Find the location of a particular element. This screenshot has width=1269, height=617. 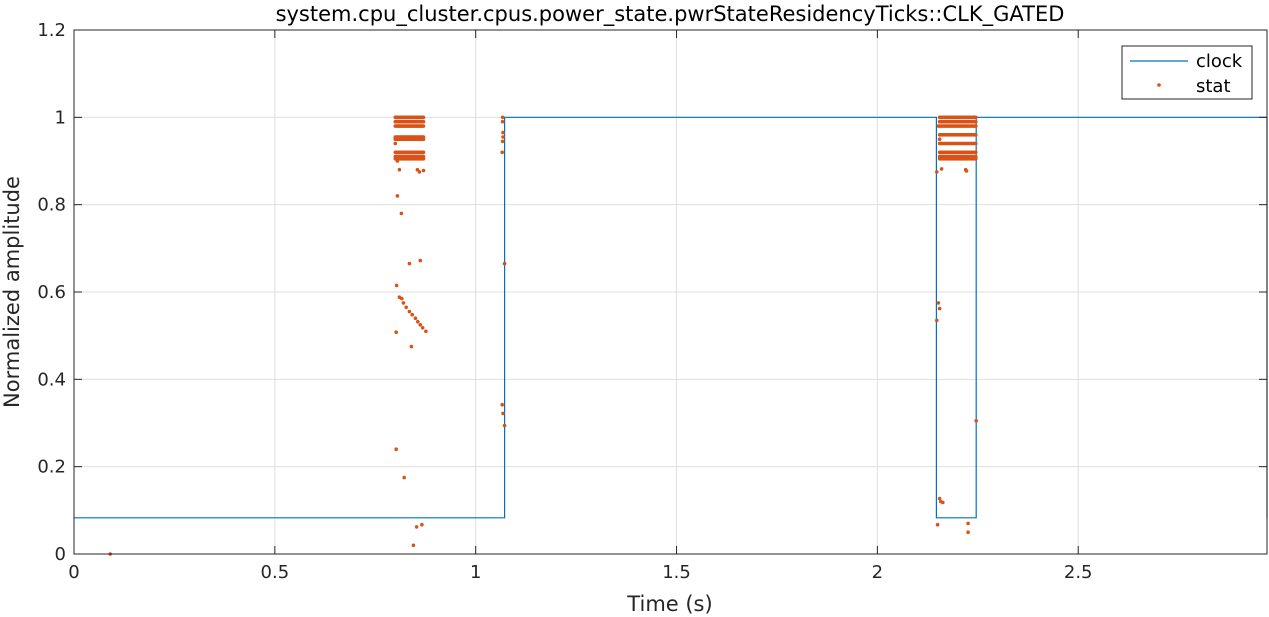

legend-entry-stat: stat is located at coordinates (1213, 86).